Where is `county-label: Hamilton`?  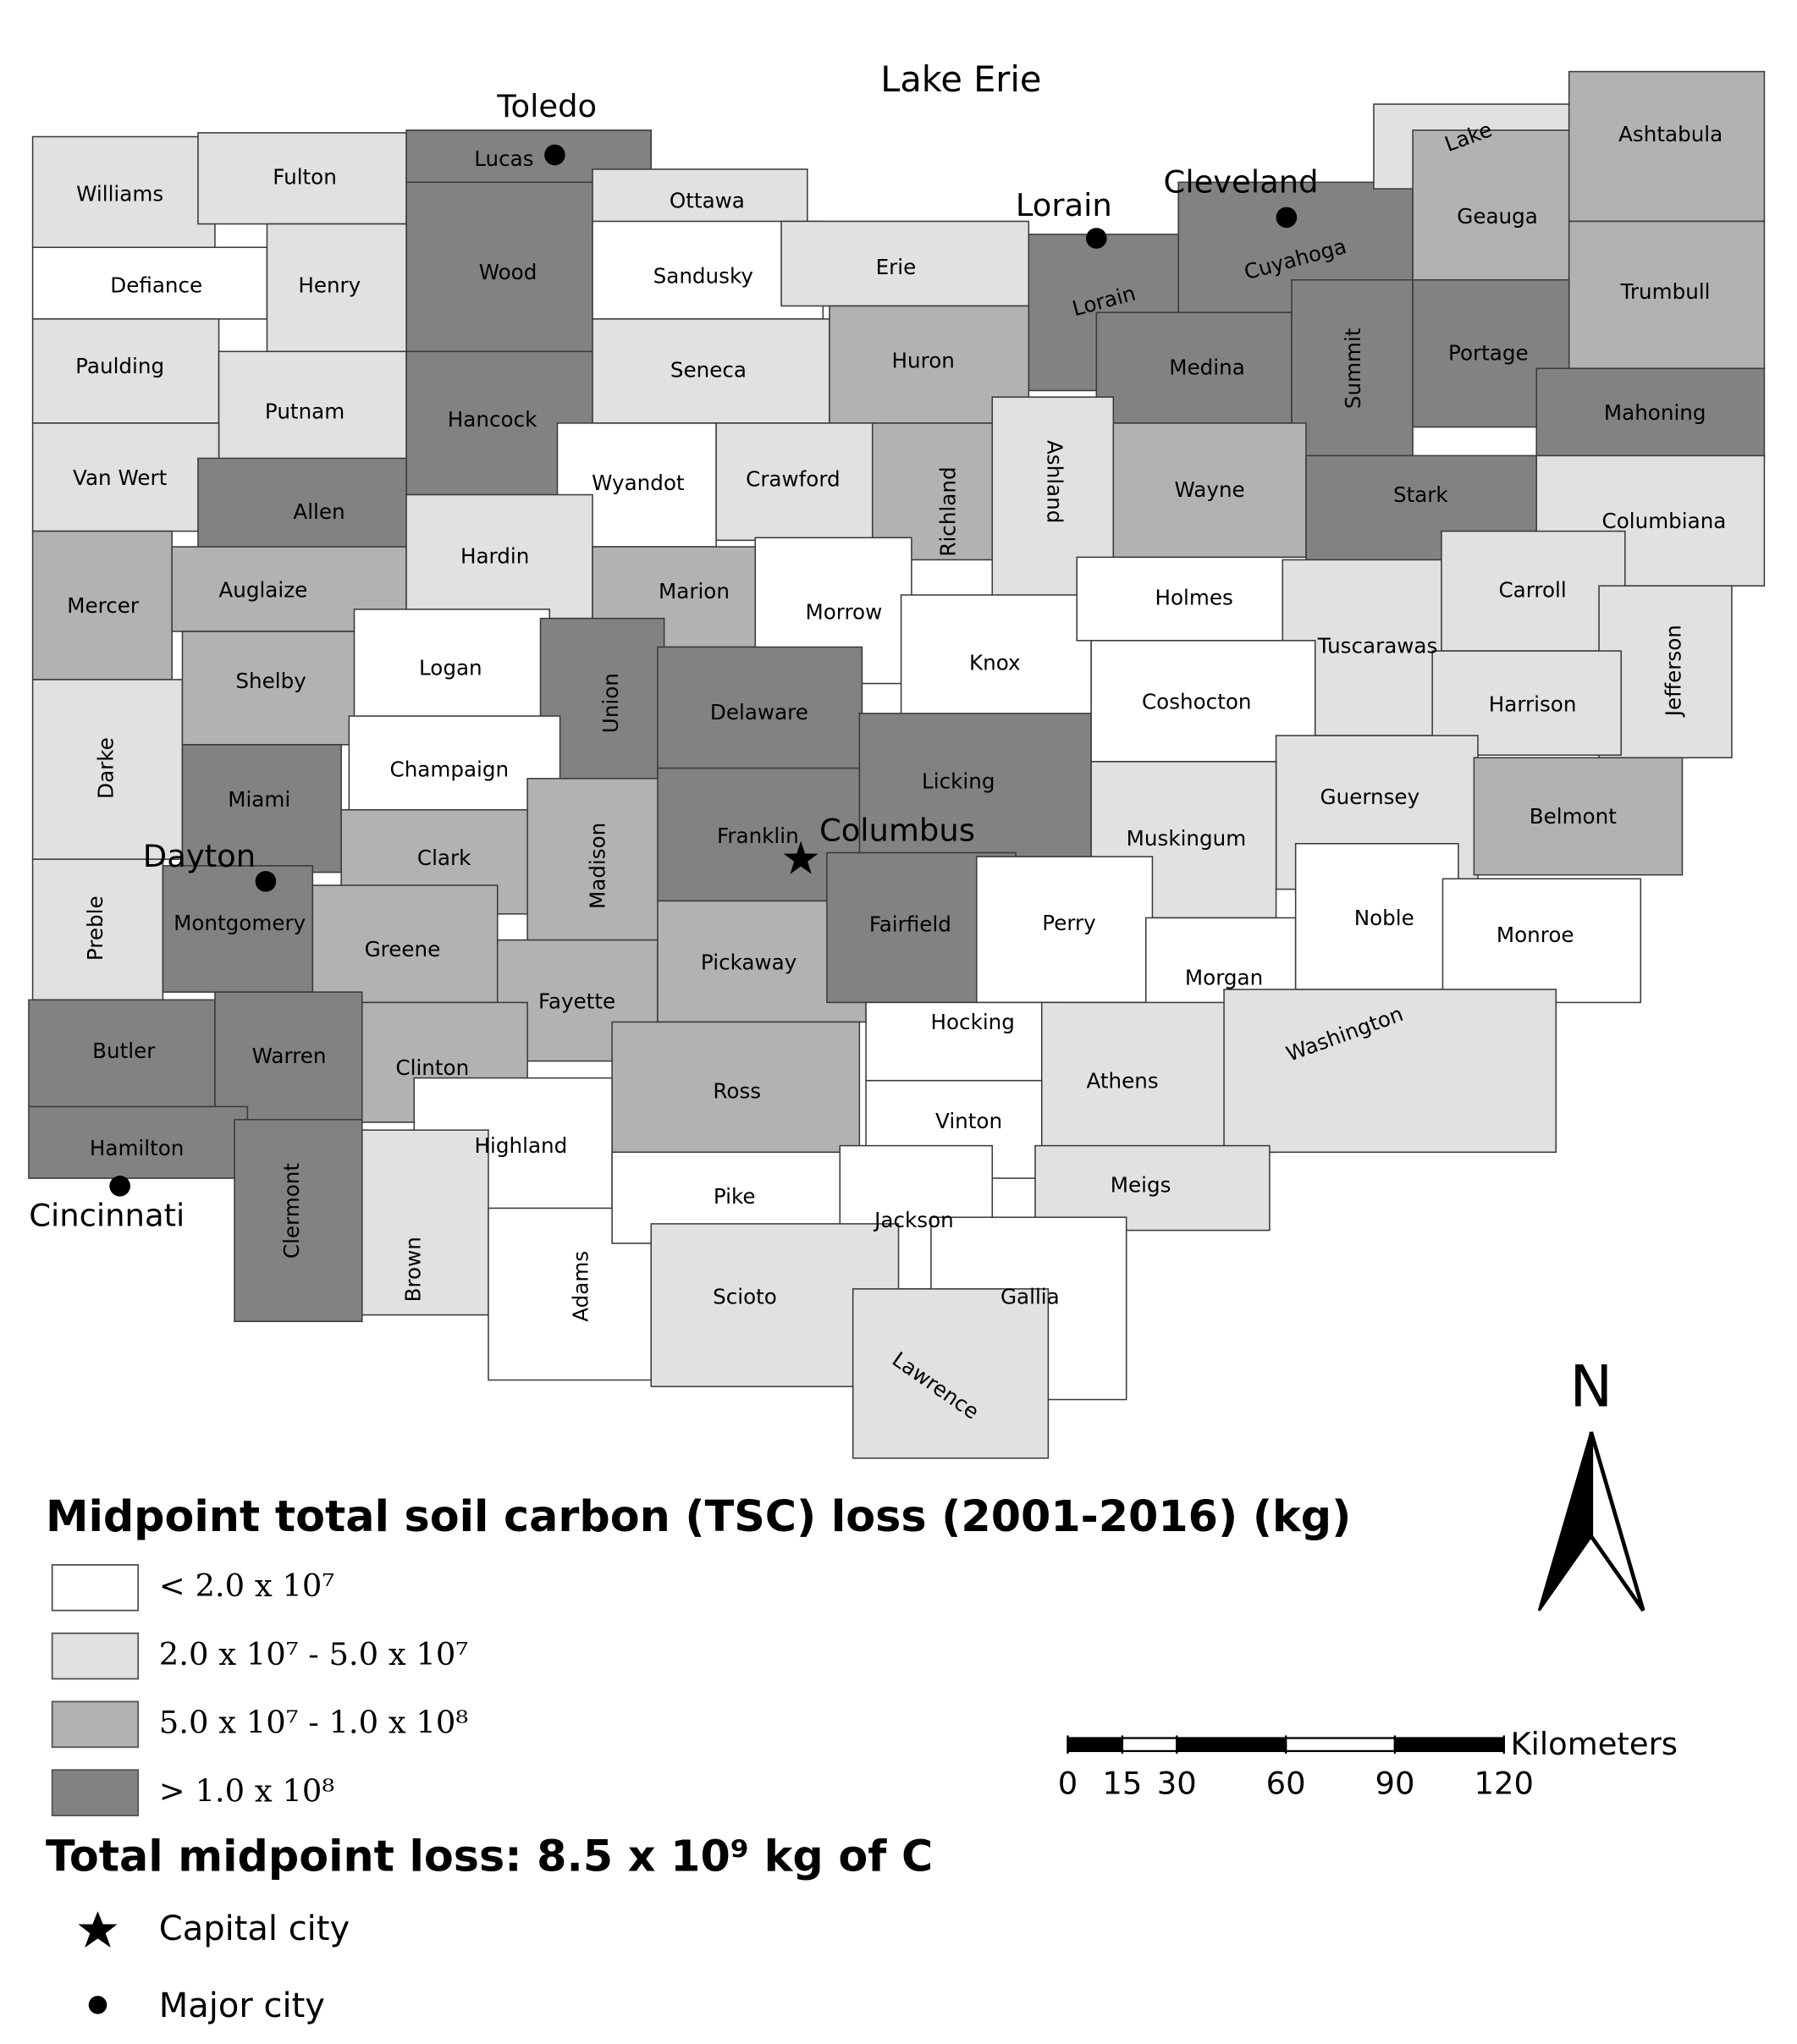 county-label: Hamilton is located at coordinates (137, 1148).